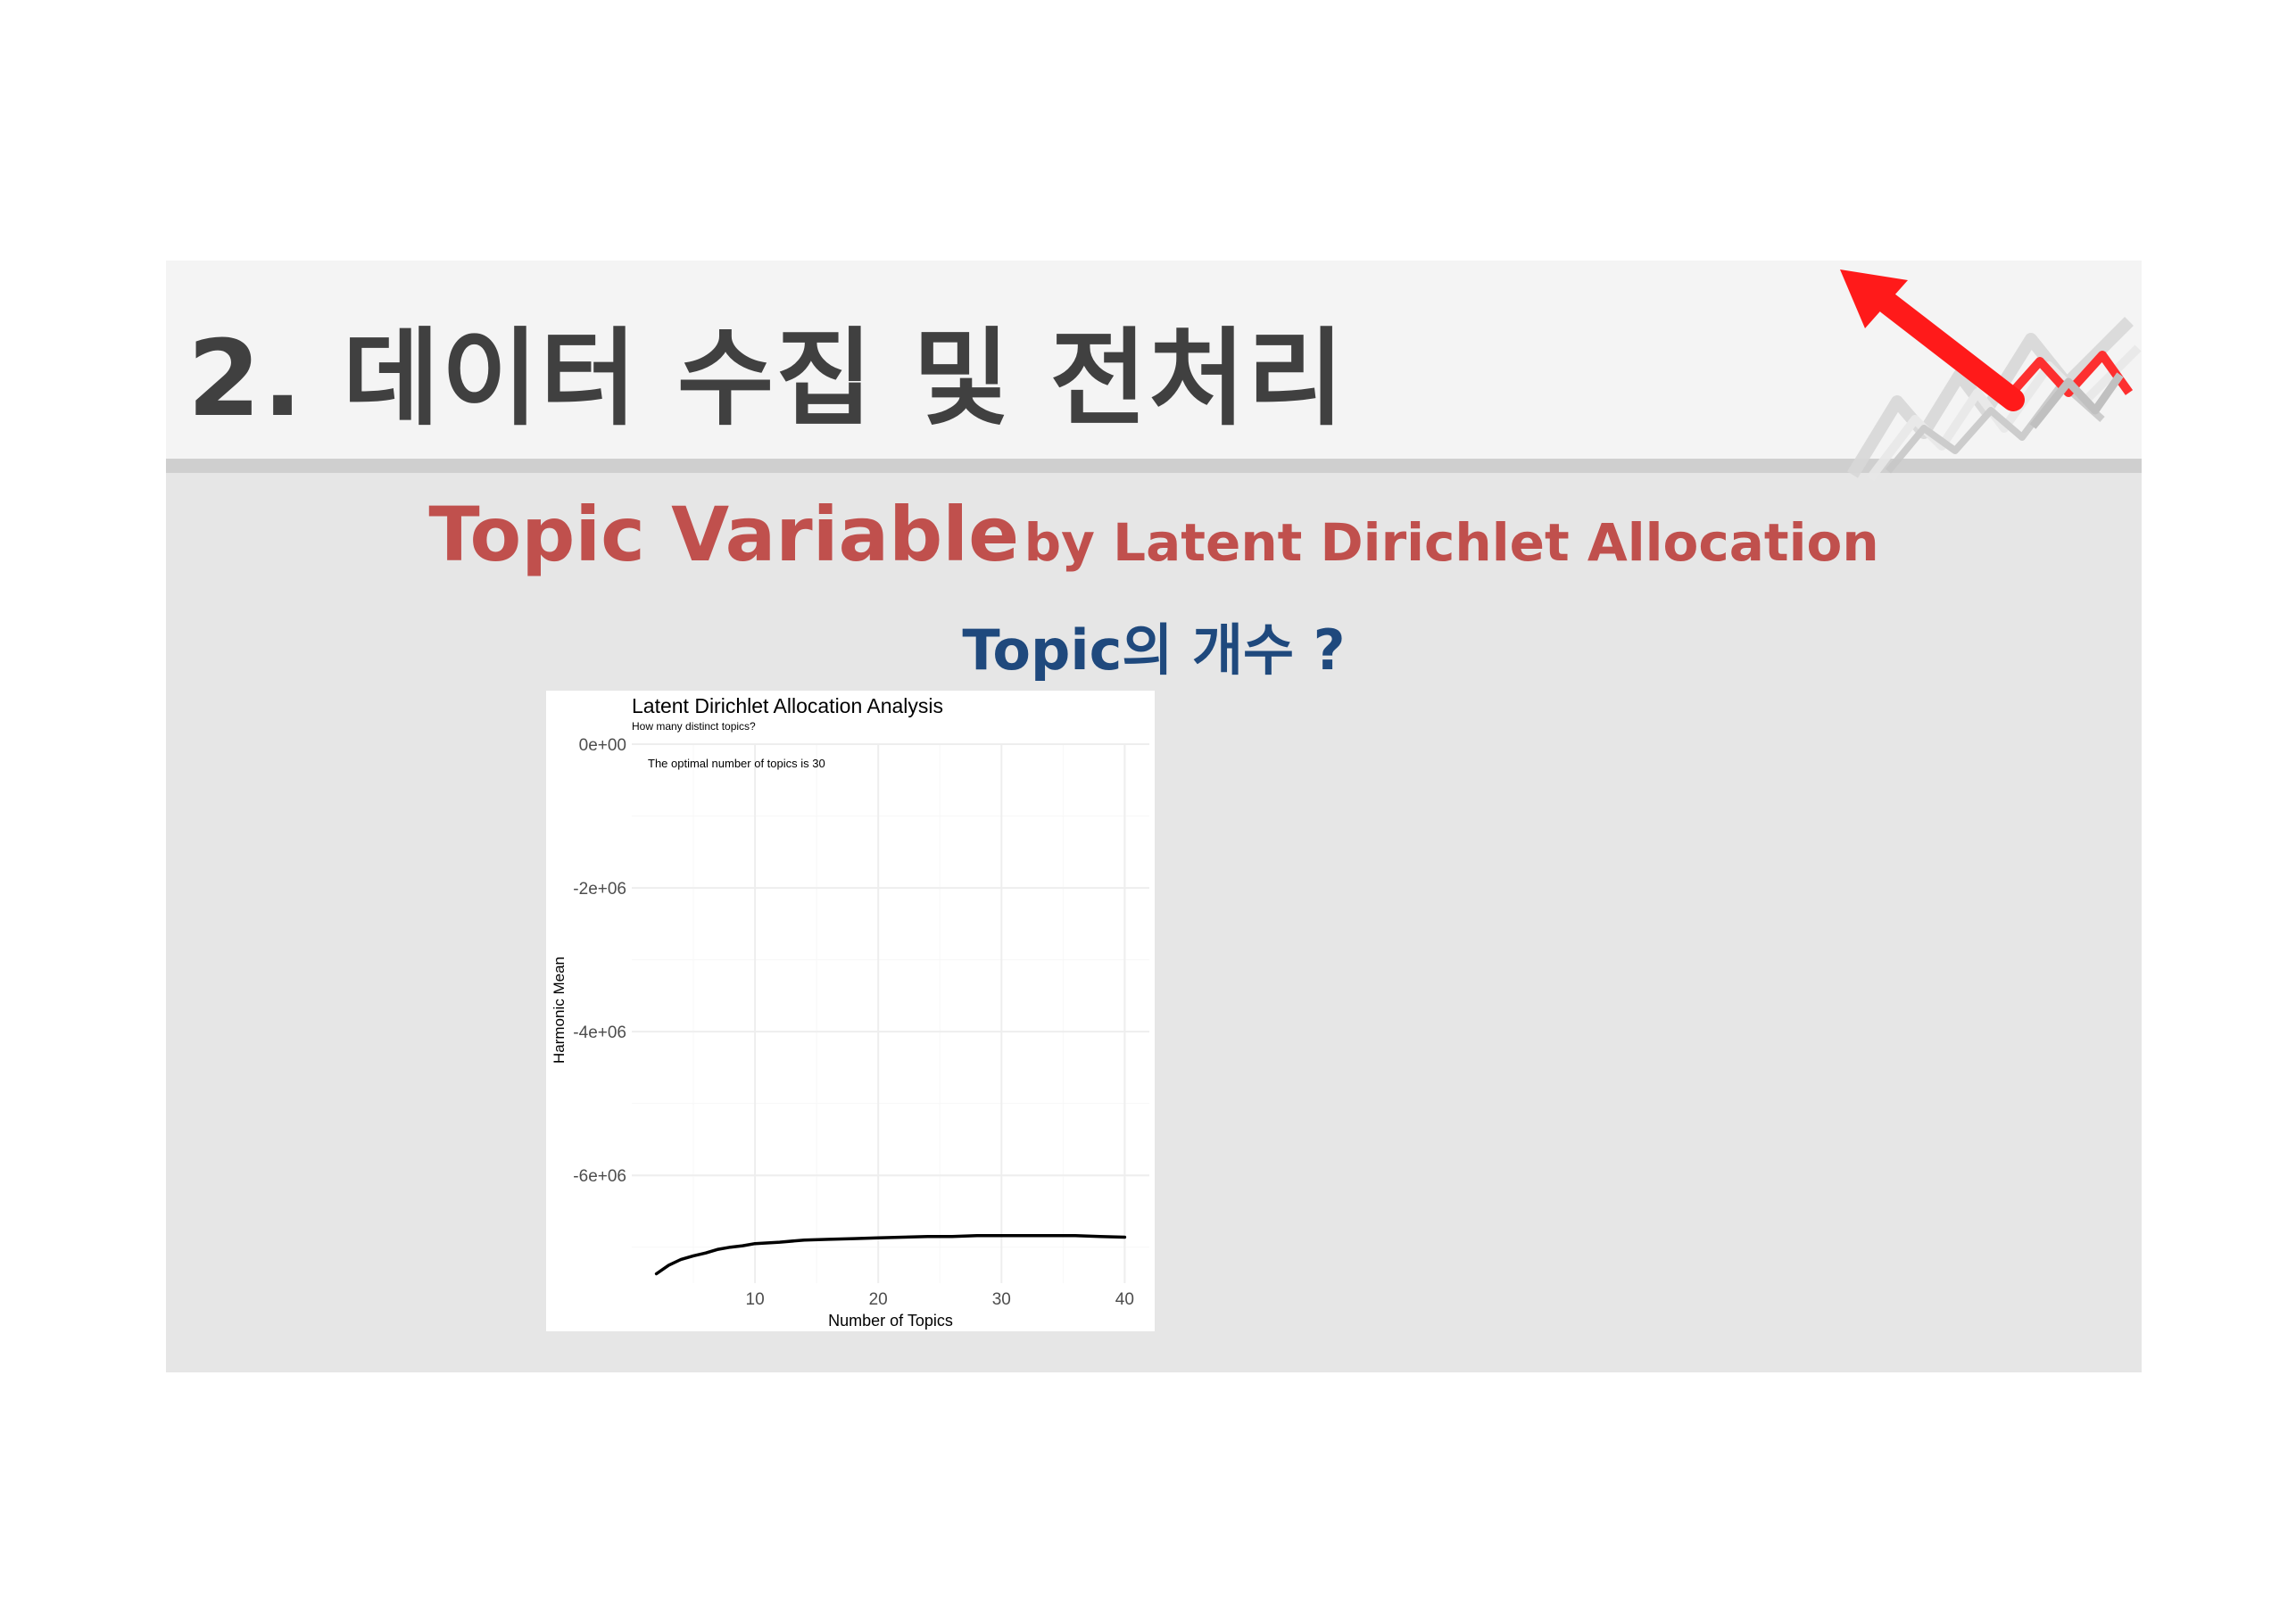  I want to click on y-tick-label: -4e+06, so click(599, 1032).